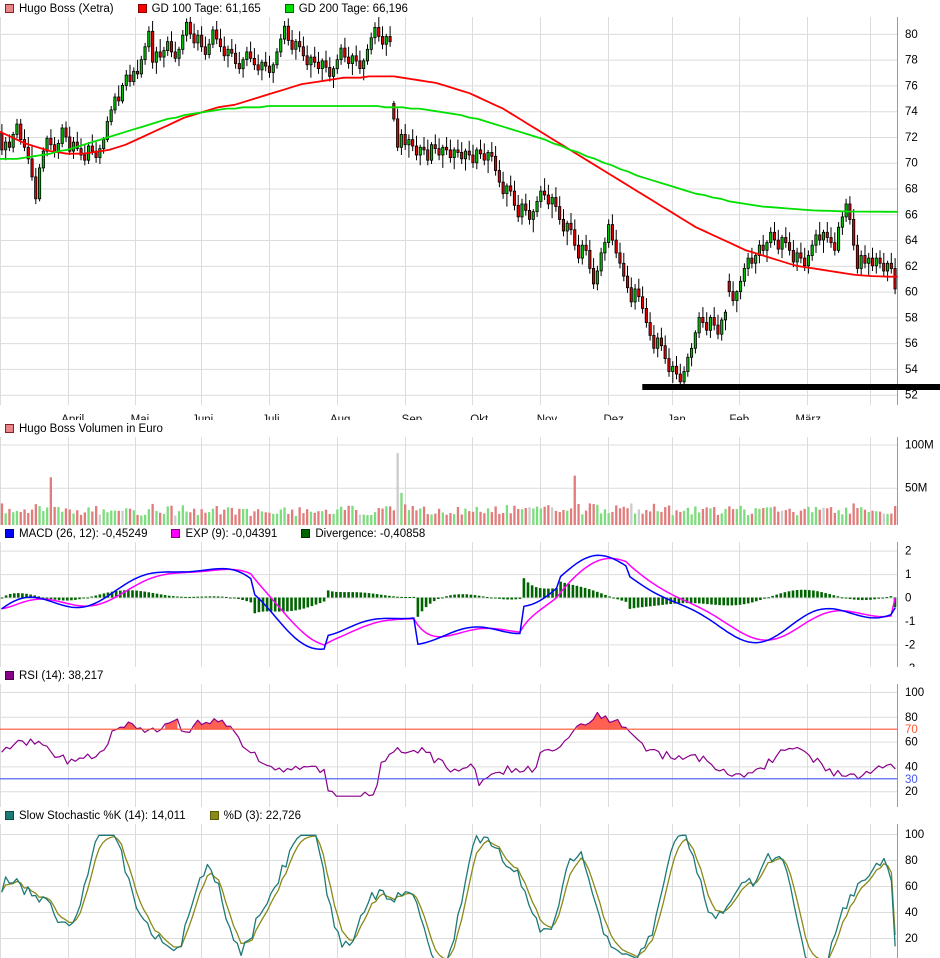 This screenshot has height=958, width=940. What do you see at coordinates (270, 419) in the screenshot?
I see `month-label: Juli` at bounding box center [270, 419].